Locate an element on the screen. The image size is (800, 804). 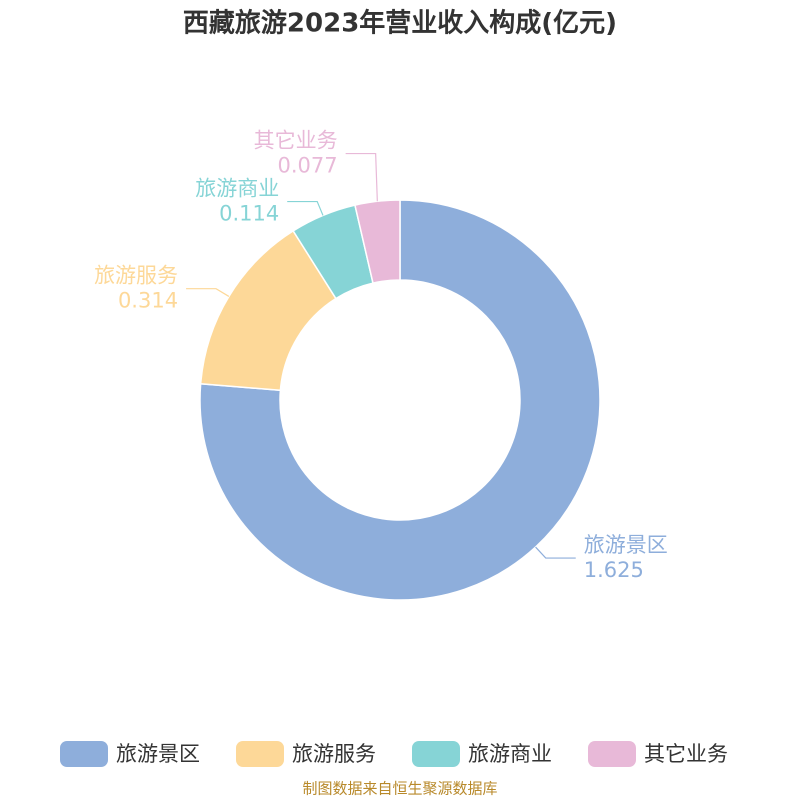
data-label-value: 0.114 is located at coordinates (249, 214).